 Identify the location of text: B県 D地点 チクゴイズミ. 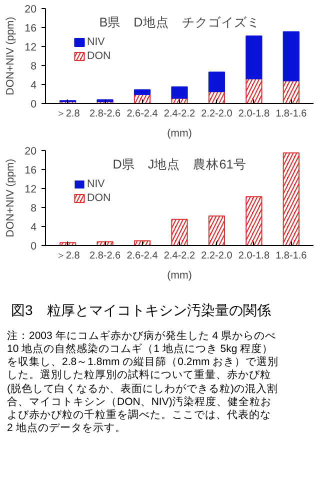
(179, 22).